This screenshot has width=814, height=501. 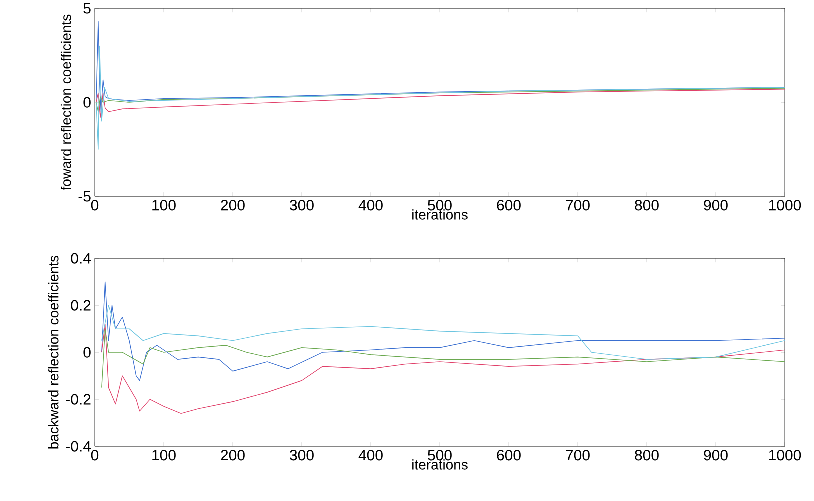 What do you see at coordinates (53, 353) in the screenshot?
I see `y-axis-title: backward reflection coefficients` at bounding box center [53, 353].